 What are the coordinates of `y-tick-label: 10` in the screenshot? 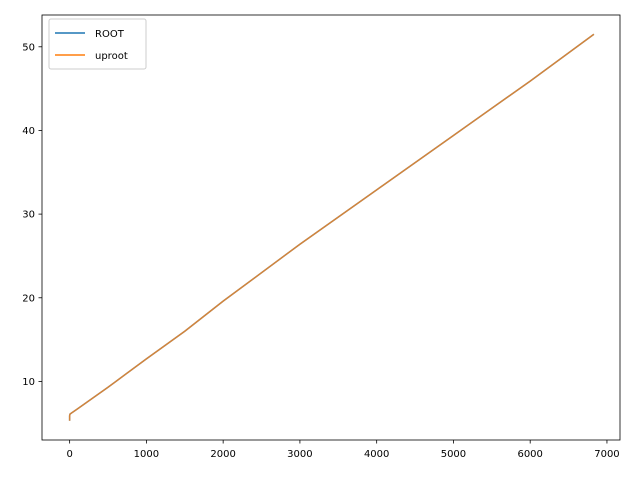 It's located at (28, 382).